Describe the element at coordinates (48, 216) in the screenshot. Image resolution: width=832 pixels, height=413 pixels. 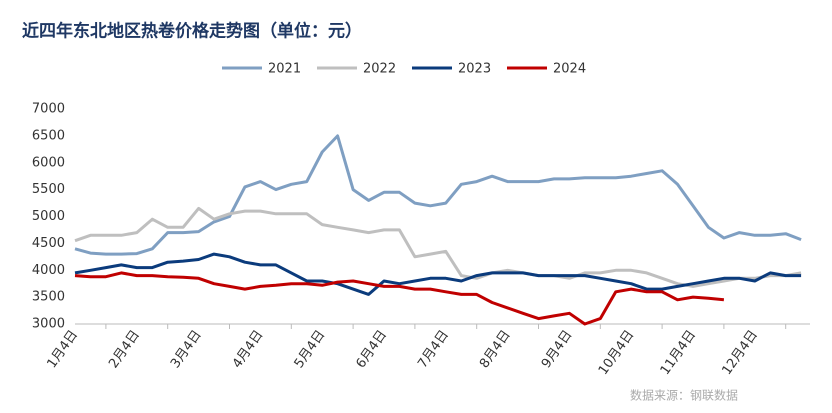
I see `y-tick-label: 5000` at that location.